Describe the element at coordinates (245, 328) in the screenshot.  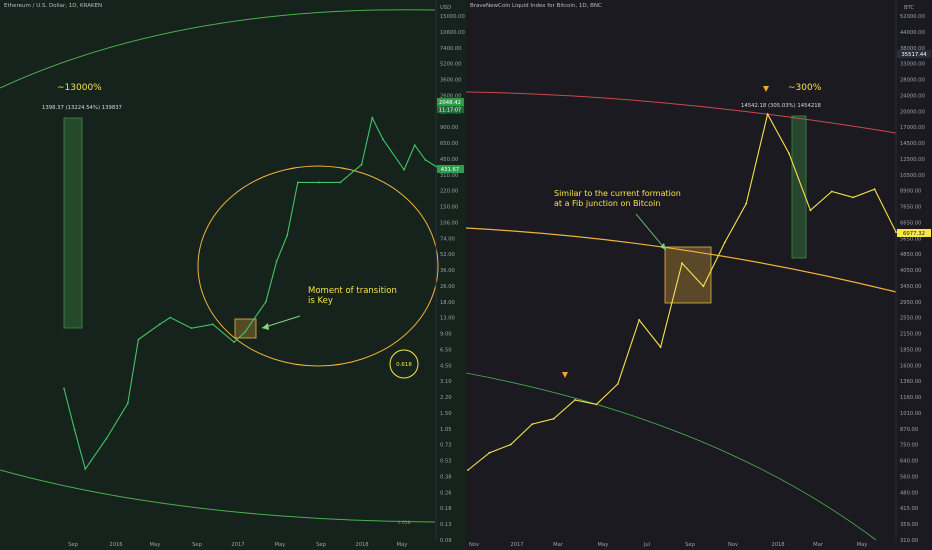
I see `eth-transition-box` at that location.